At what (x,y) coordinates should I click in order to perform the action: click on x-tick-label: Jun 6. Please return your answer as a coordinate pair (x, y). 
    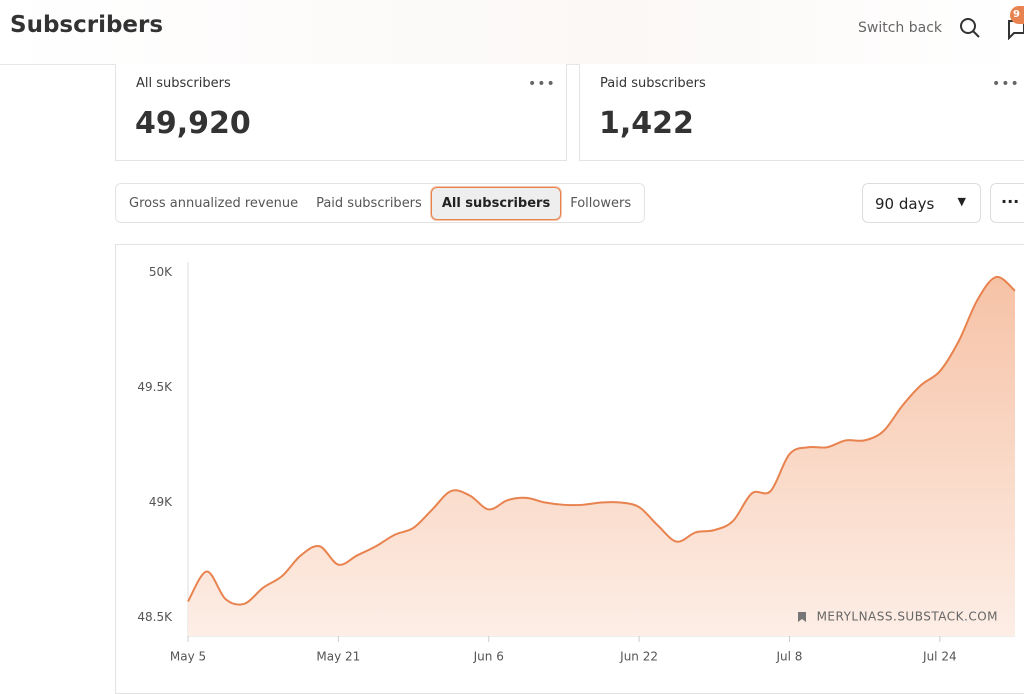
    Looking at the image, I should click on (488, 657).